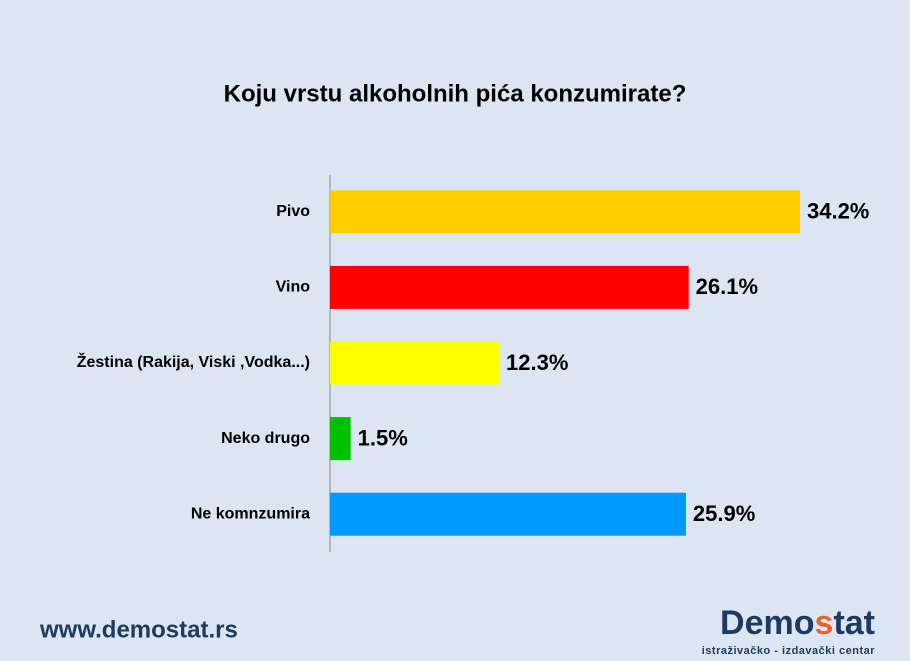 This screenshot has height=661, width=910. Describe the element at coordinates (138, 629) in the screenshot. I see `footer-url: www.demostat.rs` at that location.